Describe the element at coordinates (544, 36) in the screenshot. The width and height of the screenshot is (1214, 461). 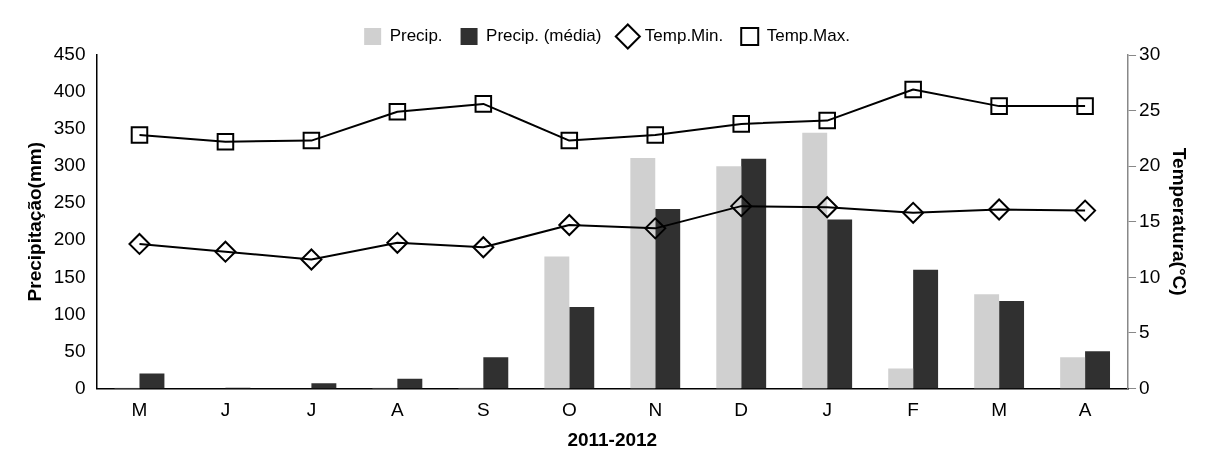
I see `legend-label: Precip. (média)` at that location.